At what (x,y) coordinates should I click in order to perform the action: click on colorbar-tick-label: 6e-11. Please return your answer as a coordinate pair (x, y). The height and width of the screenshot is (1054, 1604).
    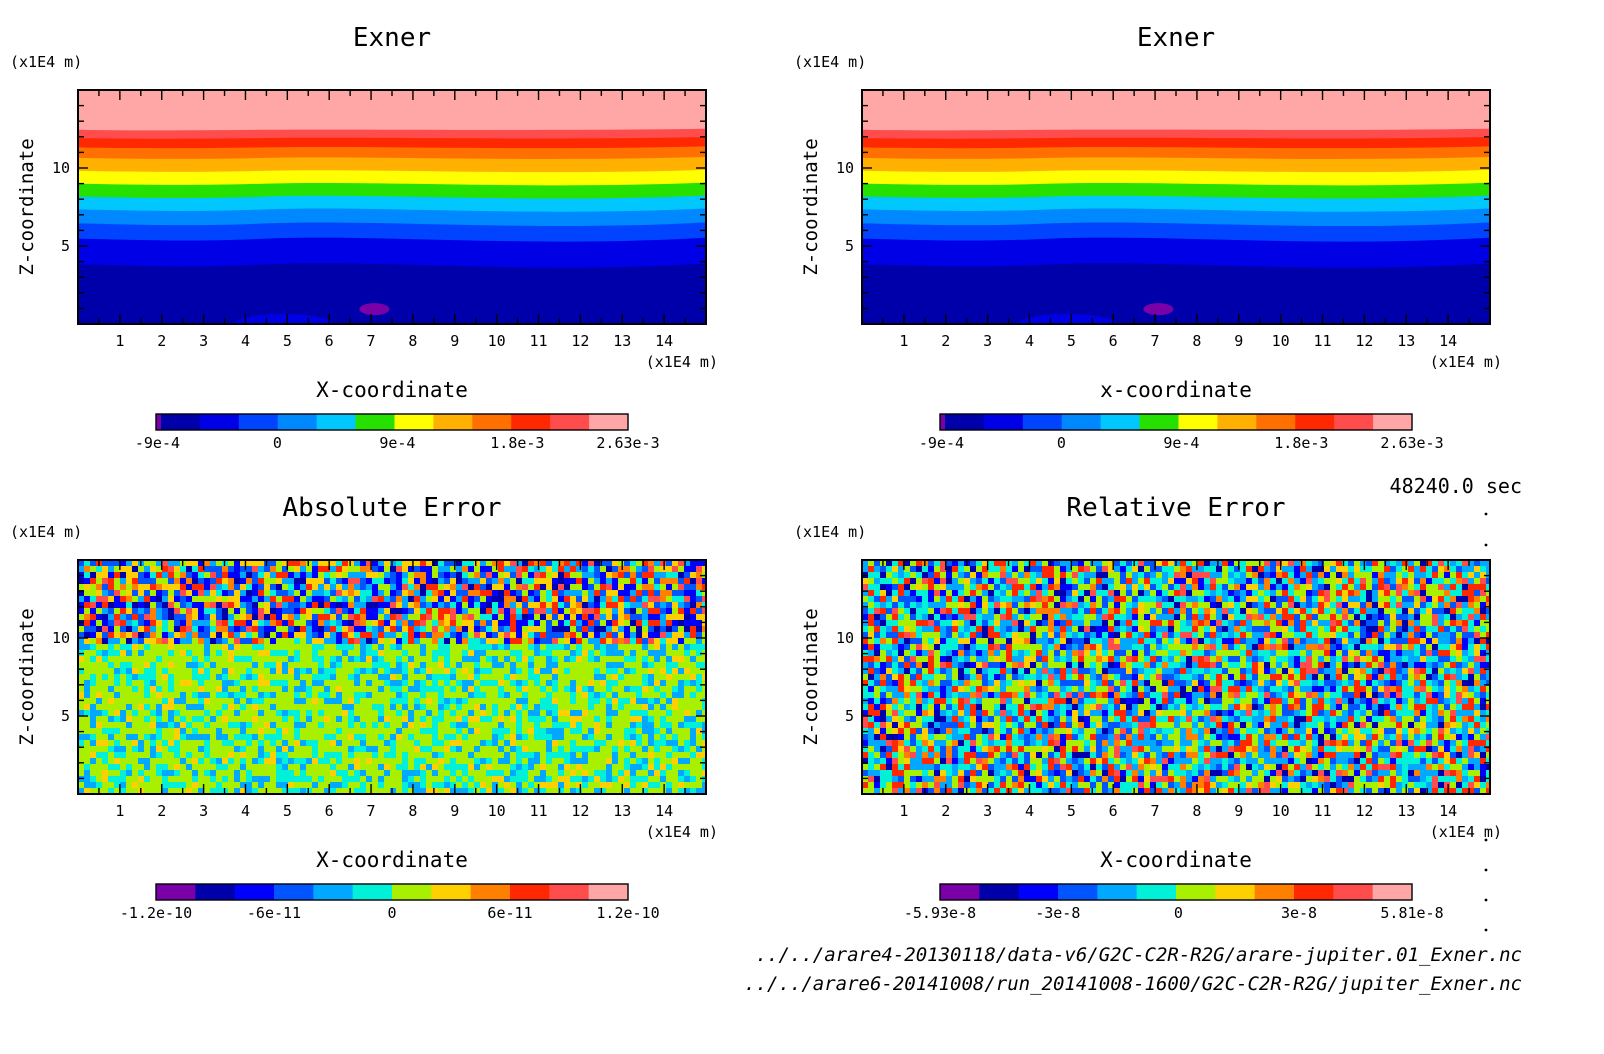
    Looking at the image, I should click on (509, 913).